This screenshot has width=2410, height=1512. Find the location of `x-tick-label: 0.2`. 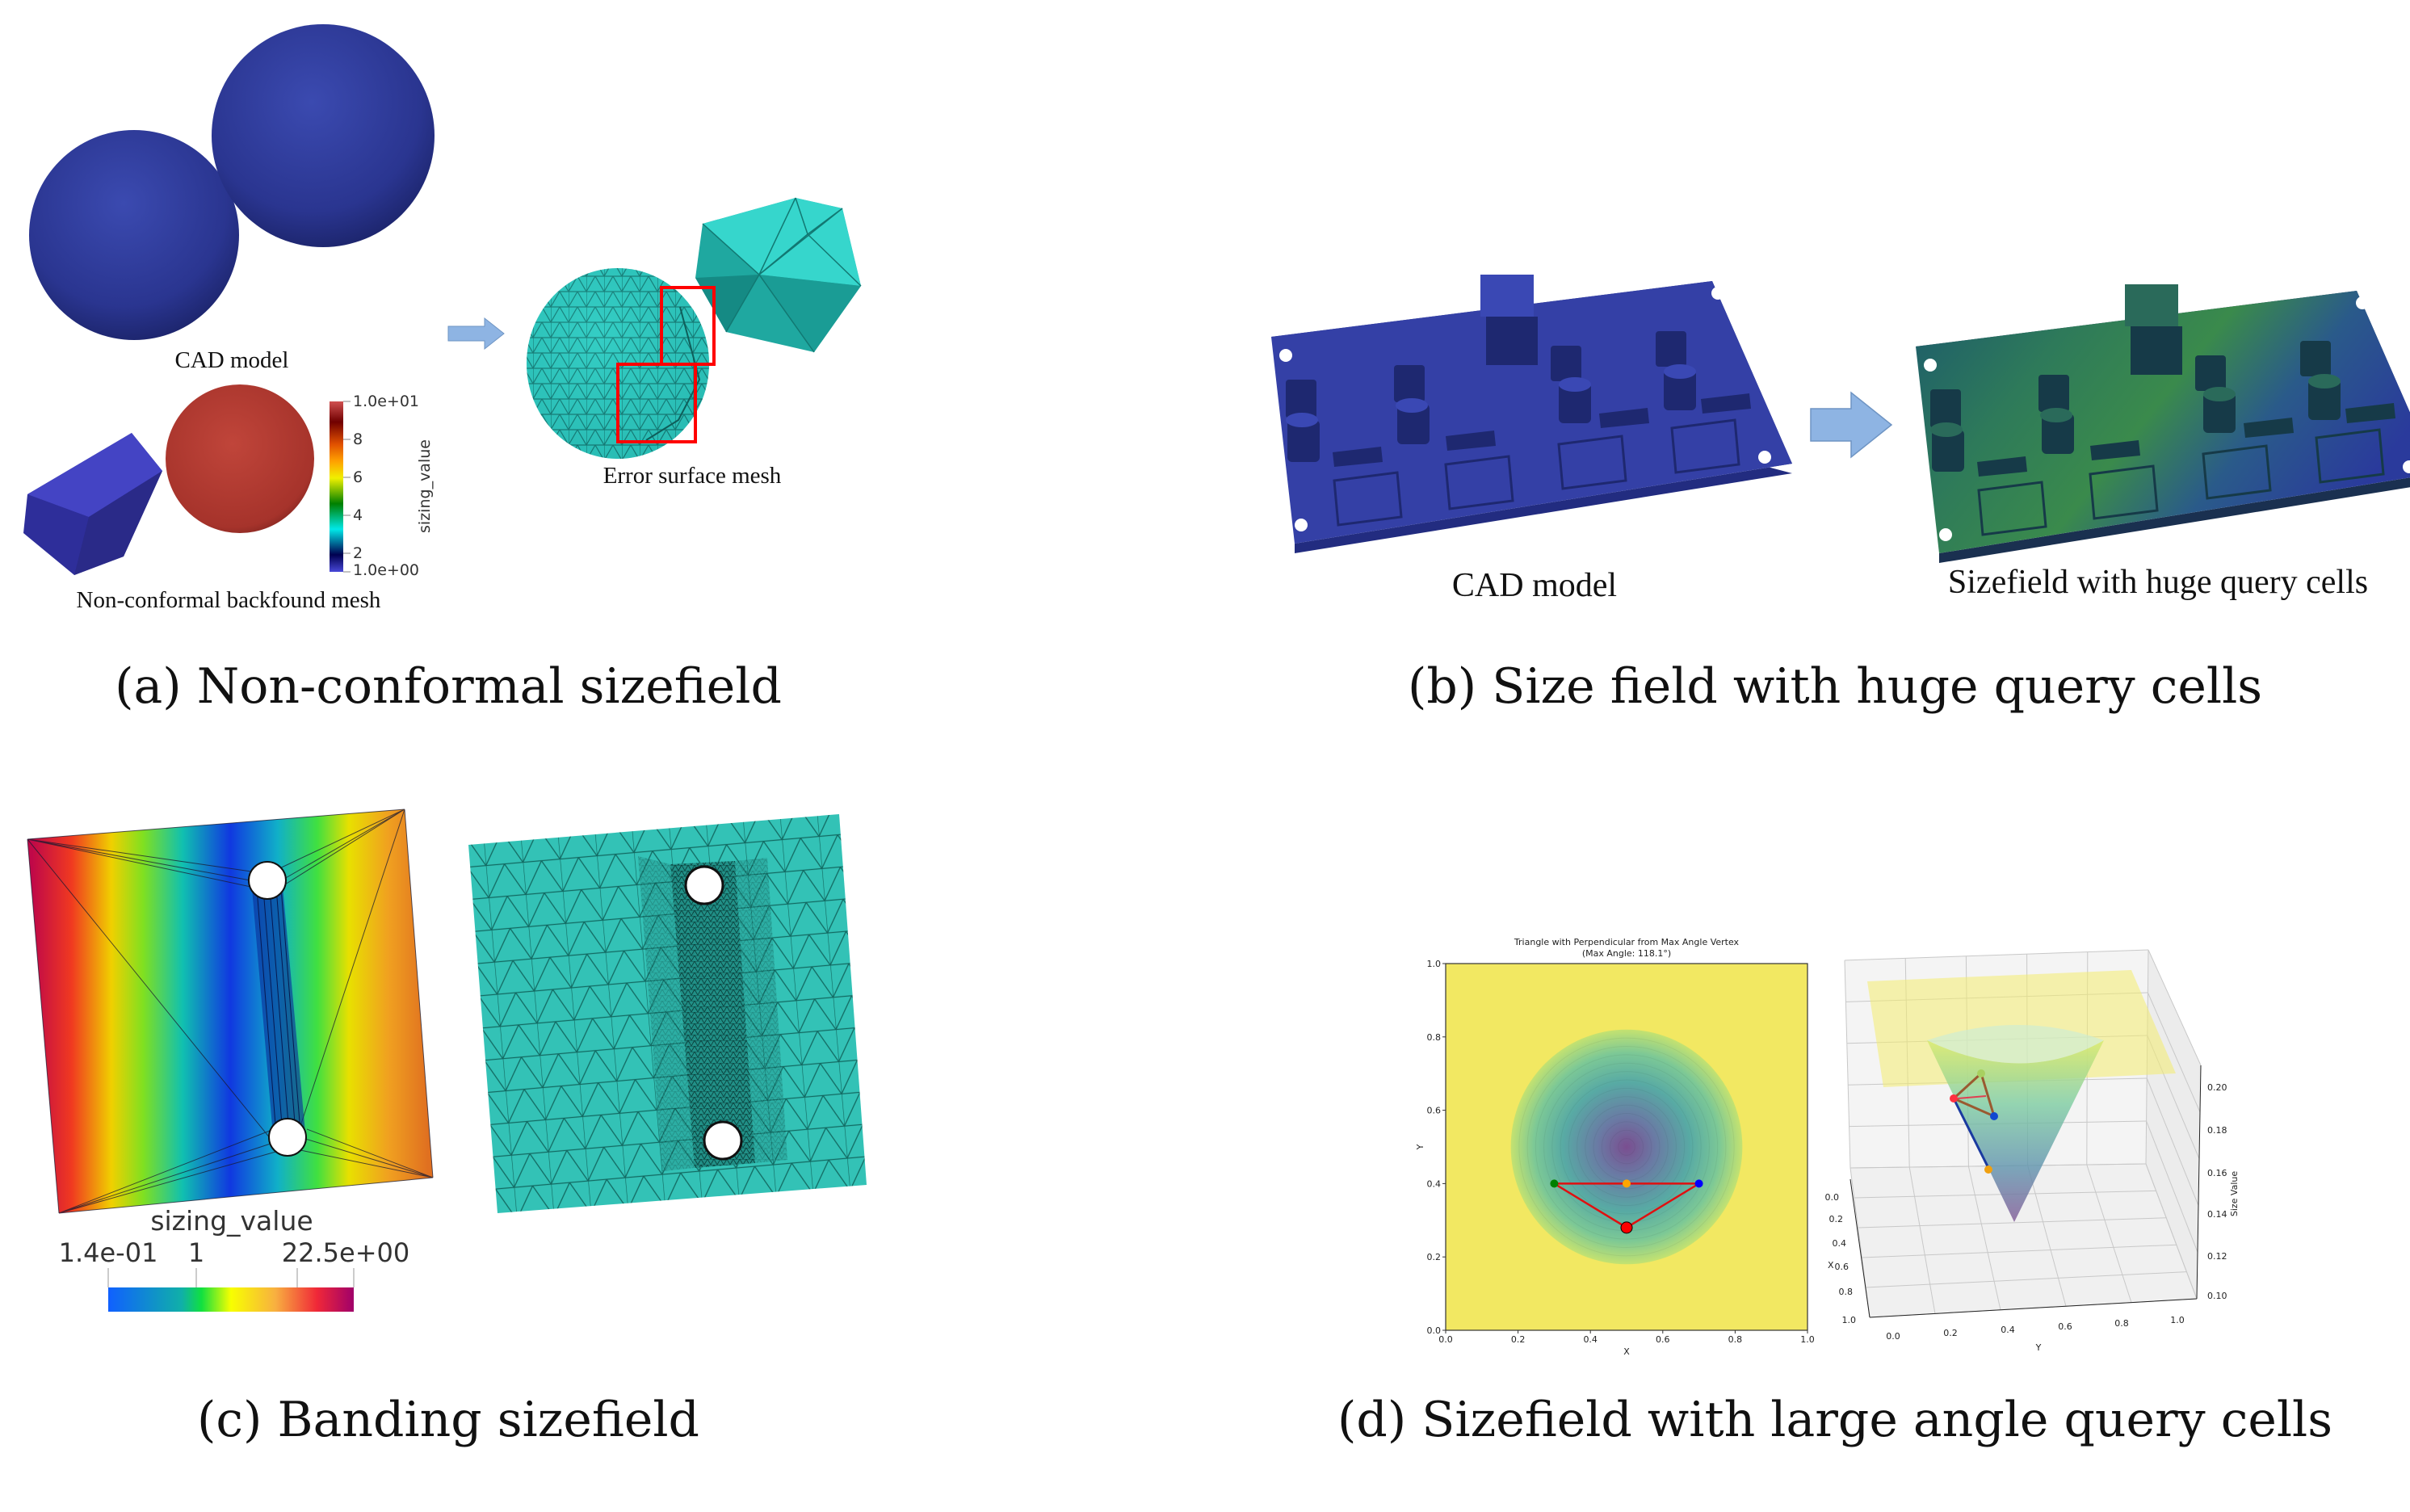

x-tick-label: 0.2 is located at coordinates (1519, 1340).